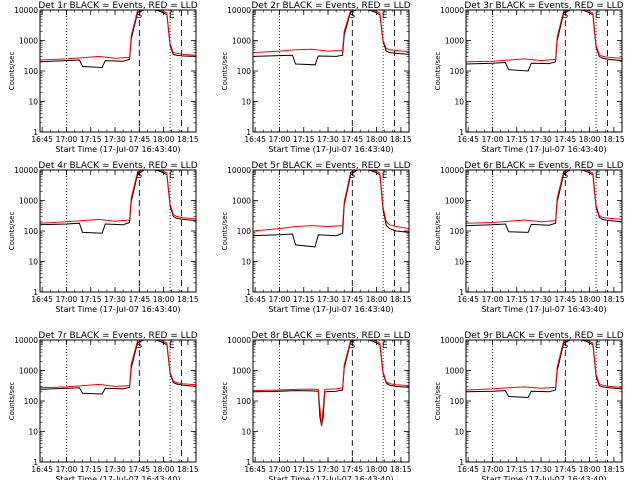  I want to click on chart-title: Det 2r BLACK = Events, RED = LLD, so click(330, 6).